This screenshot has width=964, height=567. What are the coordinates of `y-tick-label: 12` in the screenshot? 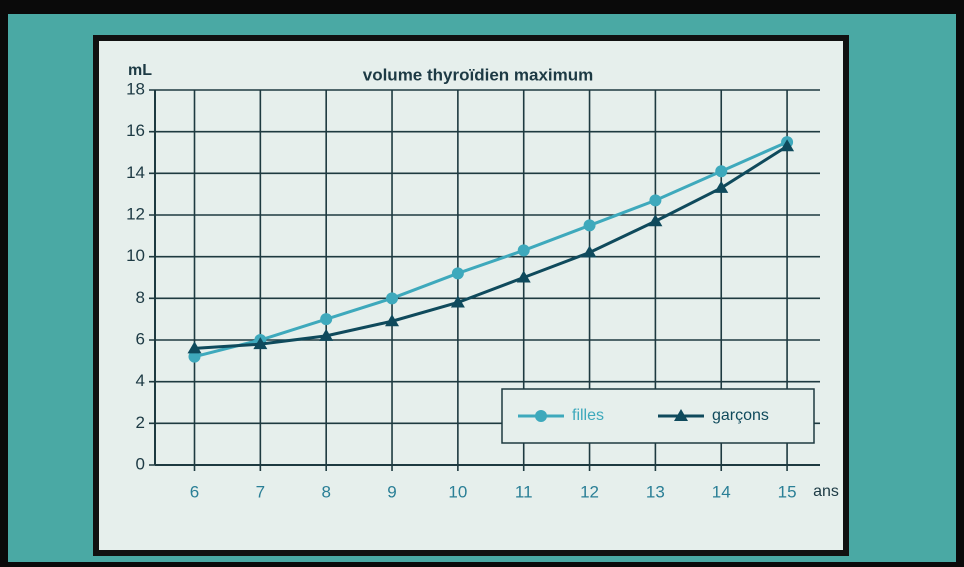 It's located at (135, 213).